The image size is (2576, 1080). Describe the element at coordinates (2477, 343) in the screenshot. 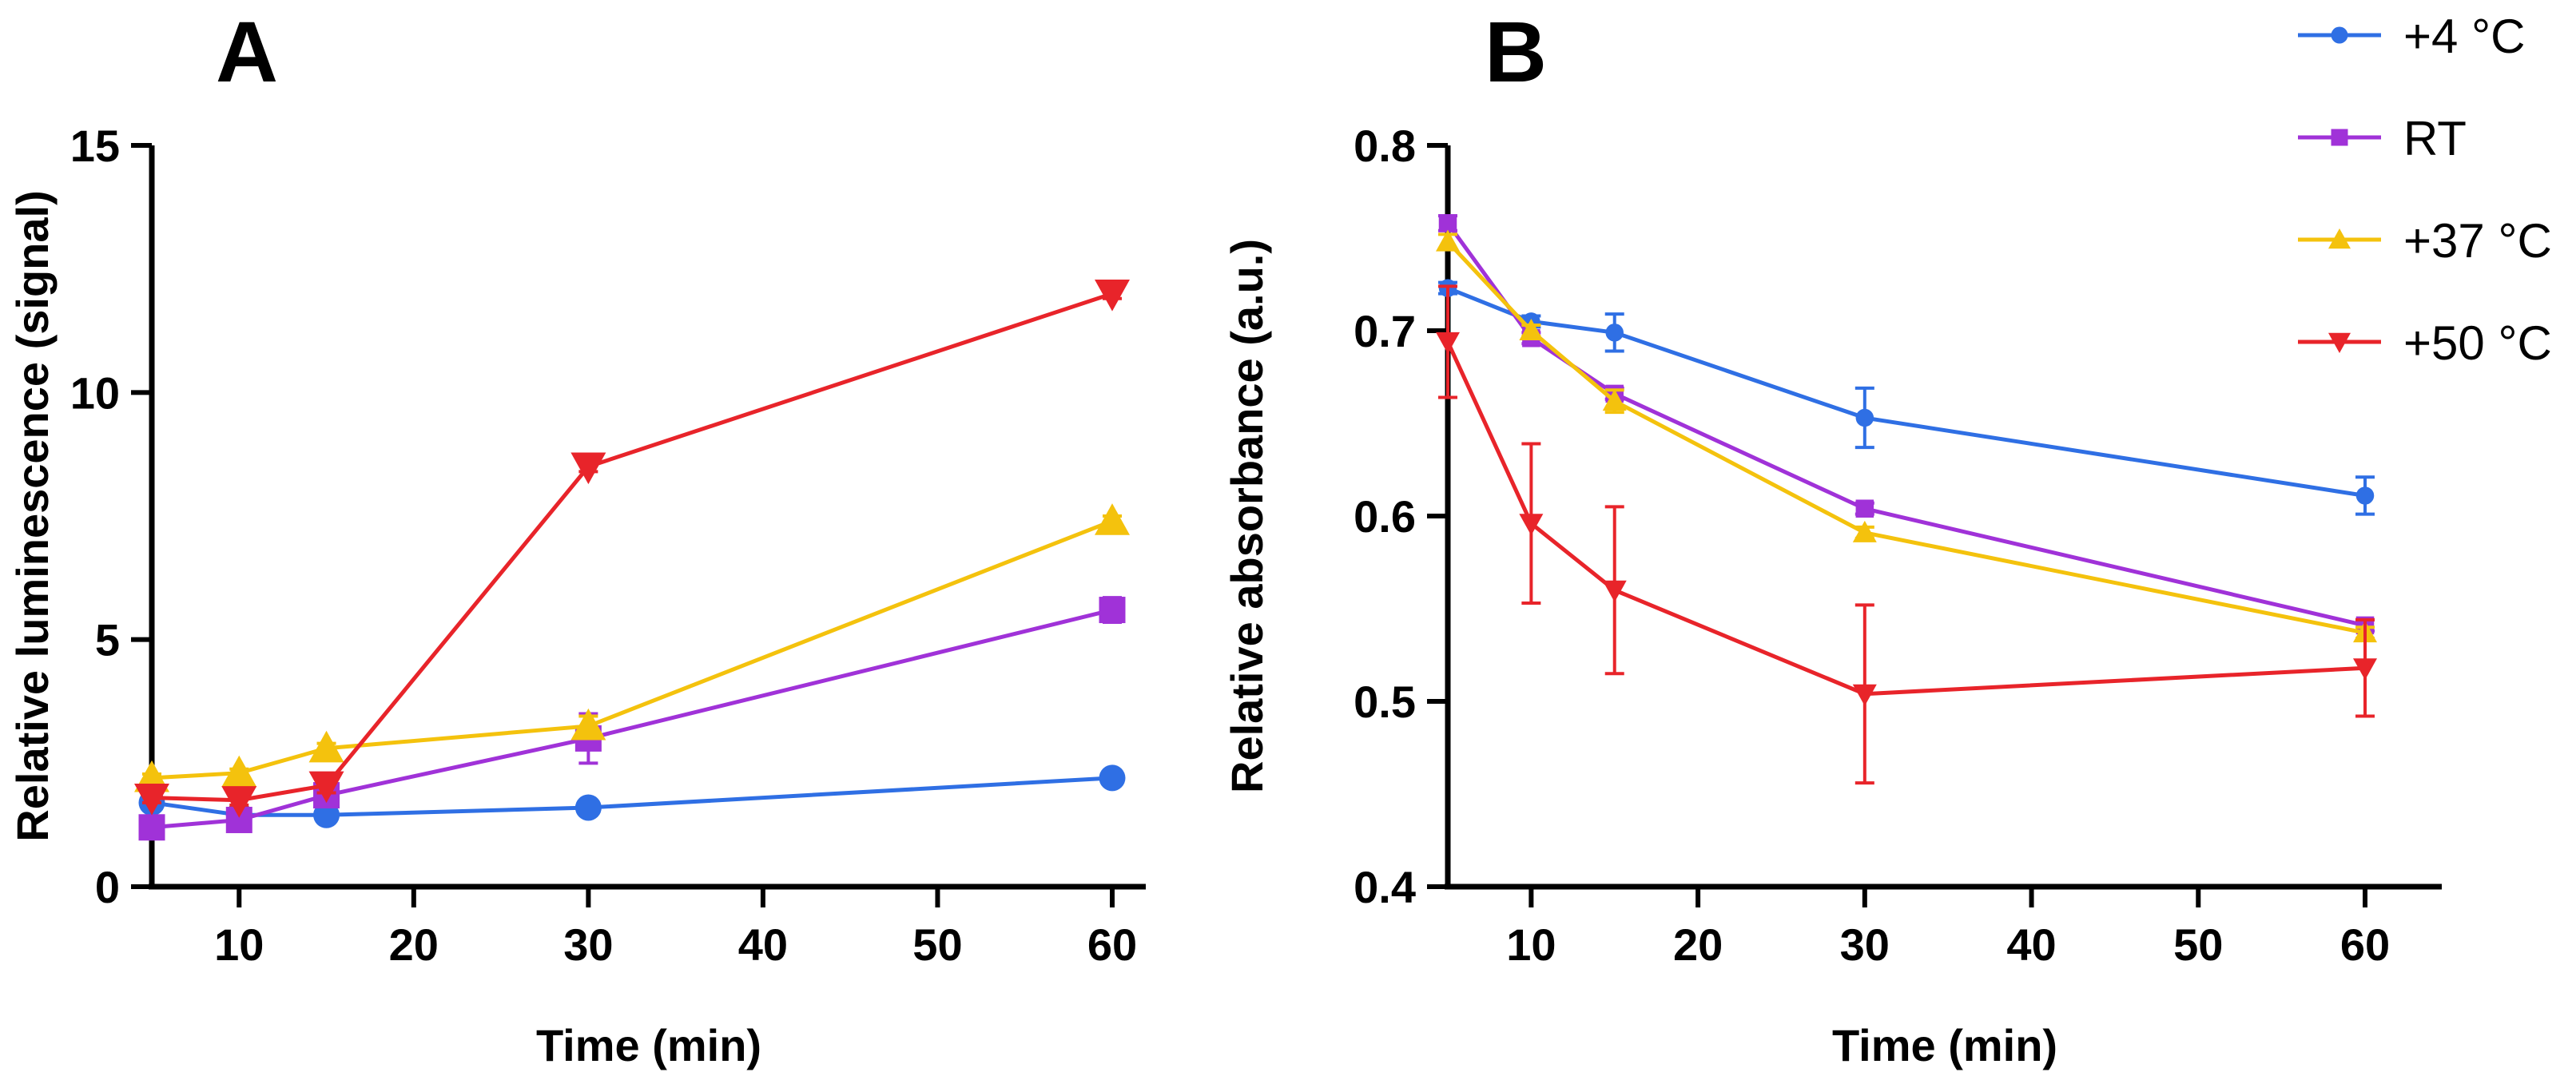

I see `legend-label: +50 °C` at that location.